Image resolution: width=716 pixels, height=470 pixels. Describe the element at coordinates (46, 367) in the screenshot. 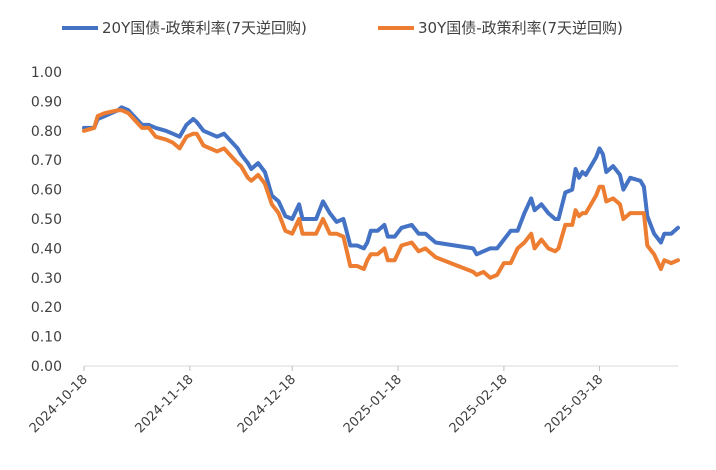

I see `y-tick-label: 0.00` at that location.